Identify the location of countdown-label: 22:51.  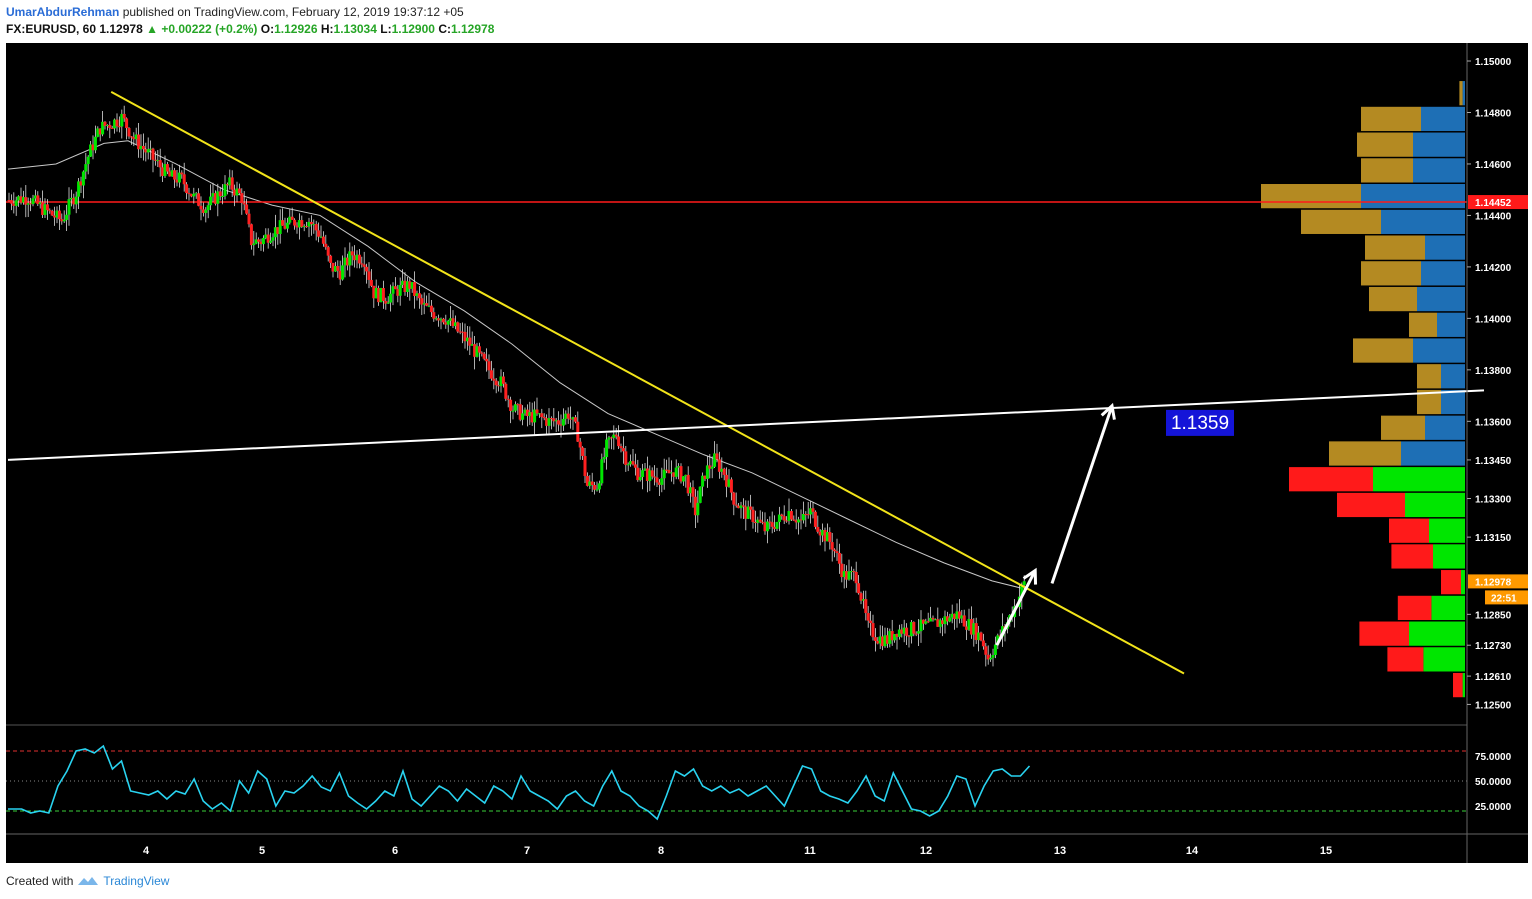
(1504, 598).